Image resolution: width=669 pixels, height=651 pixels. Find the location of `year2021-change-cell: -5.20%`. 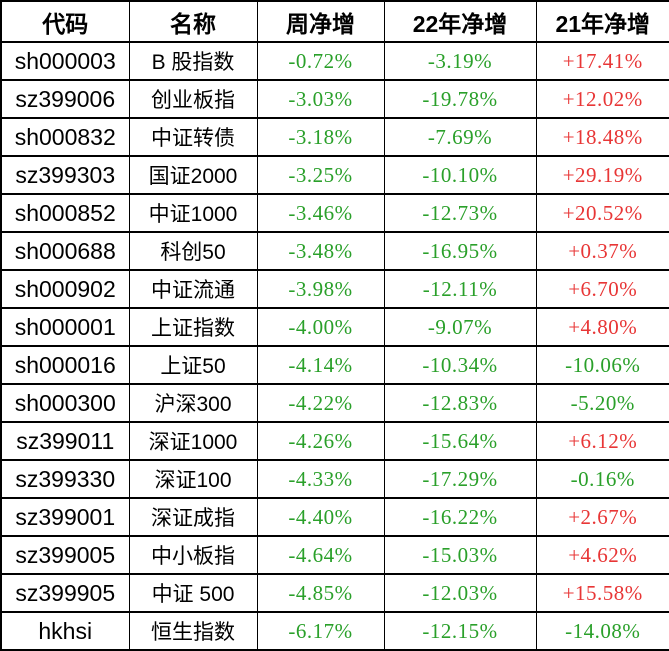

year2021-change-cell: -5.20% is located at coordinates (602, 403).